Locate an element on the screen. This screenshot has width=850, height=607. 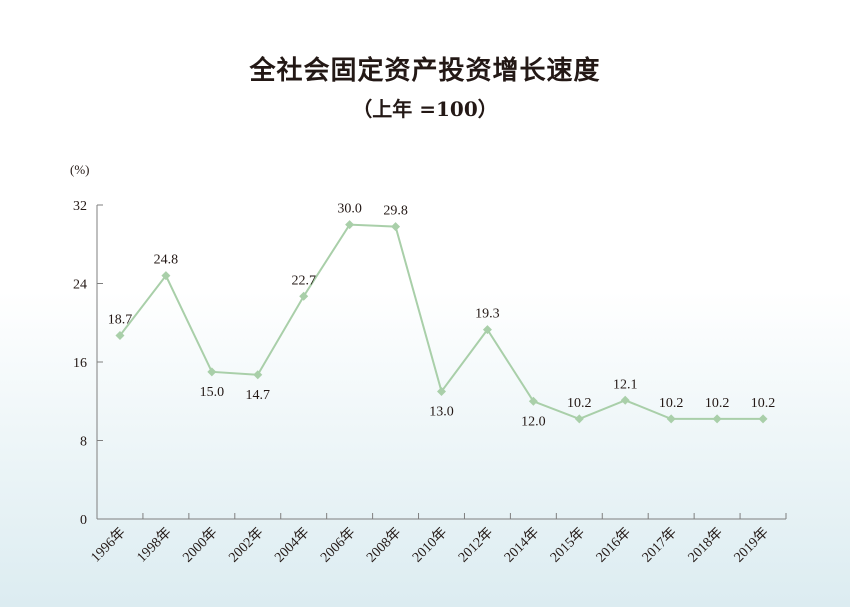
y-axis-unit-label: (%) is located at coordinates (80, 169).